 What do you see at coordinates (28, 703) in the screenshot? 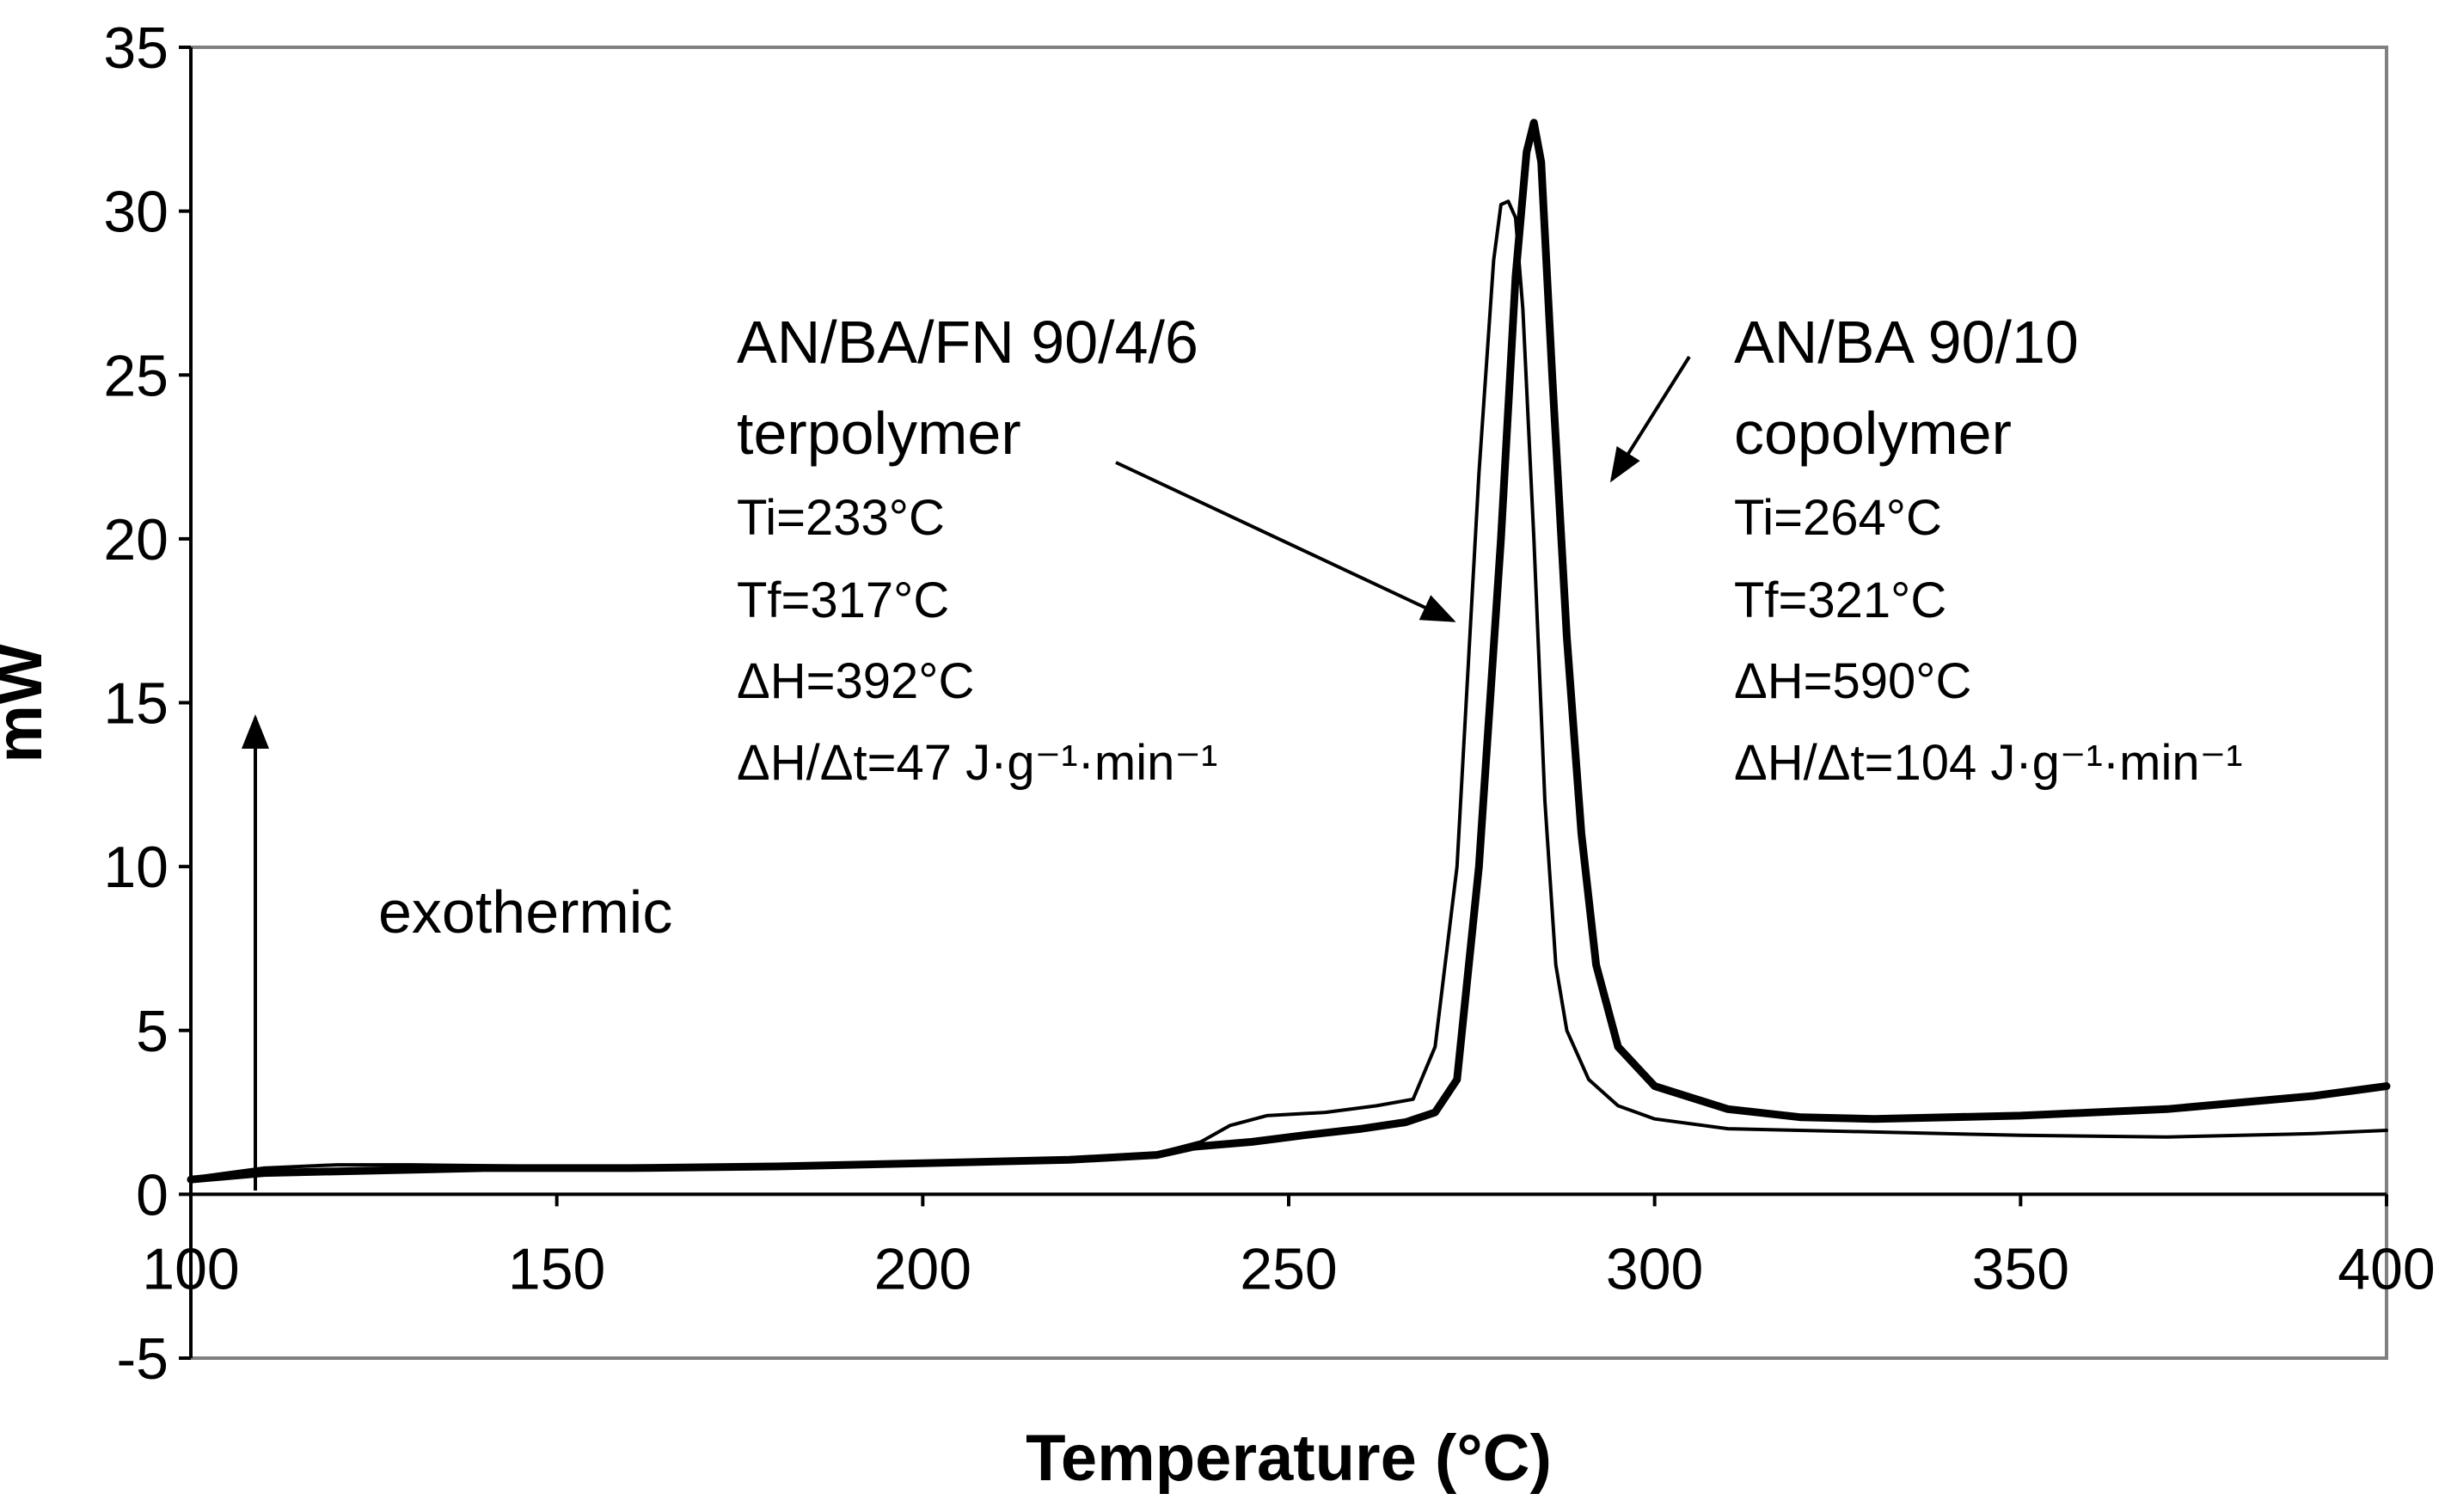
I see `y-axis-title: mW` at bounding box center [28, 703].